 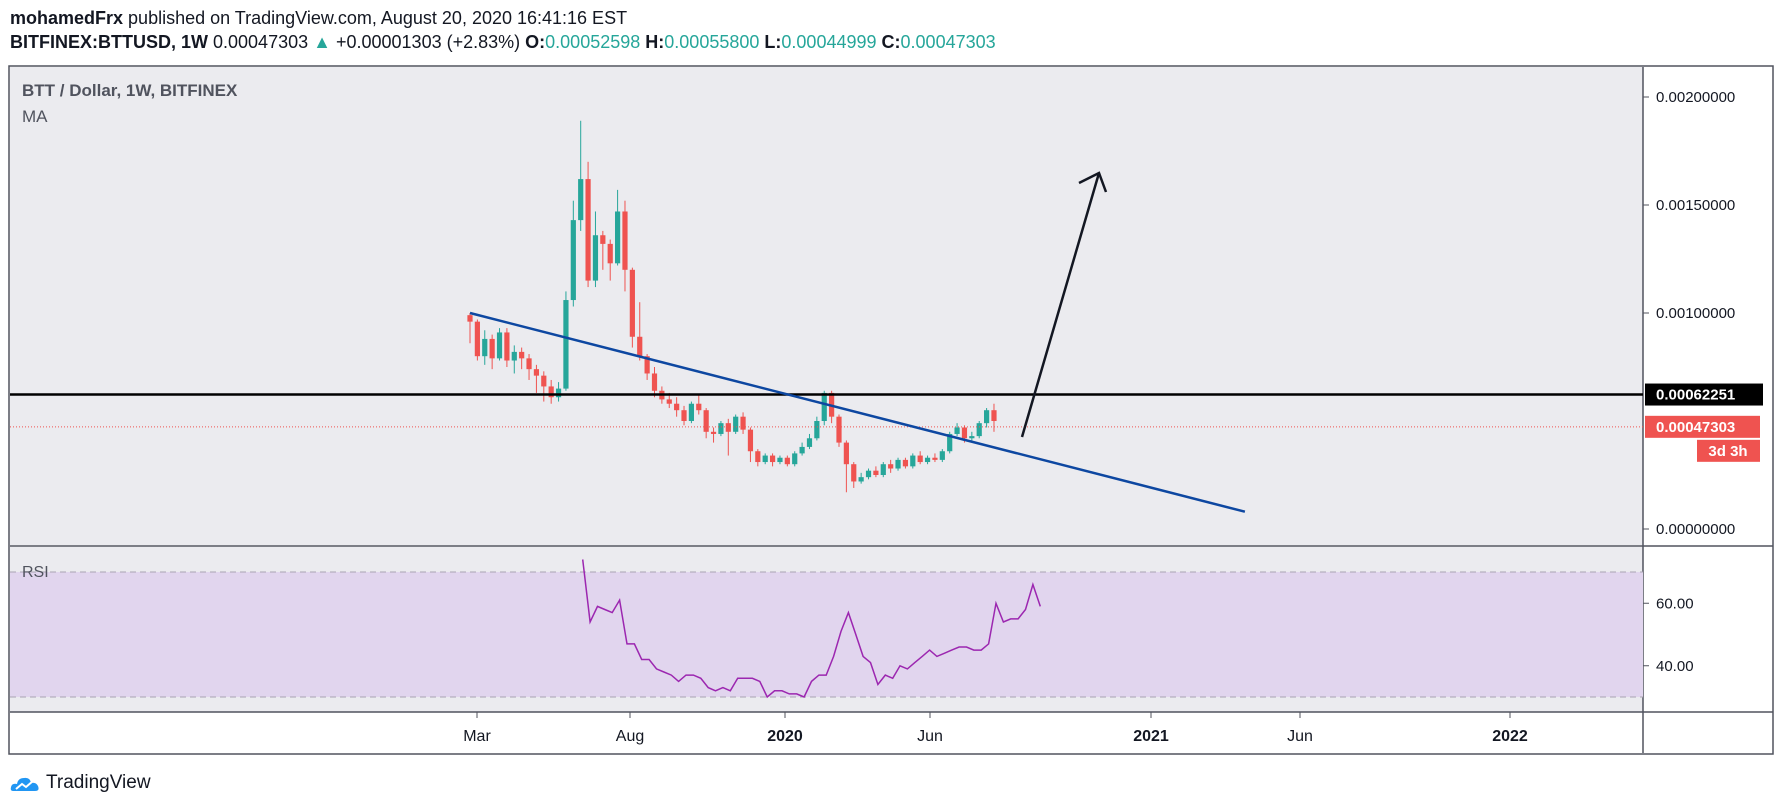 What do you see at coordinates (1702, 438) in the screenshot?
I see `last-price-label: 0.00047303 3d 3h` at bounding box center [1702, 438].